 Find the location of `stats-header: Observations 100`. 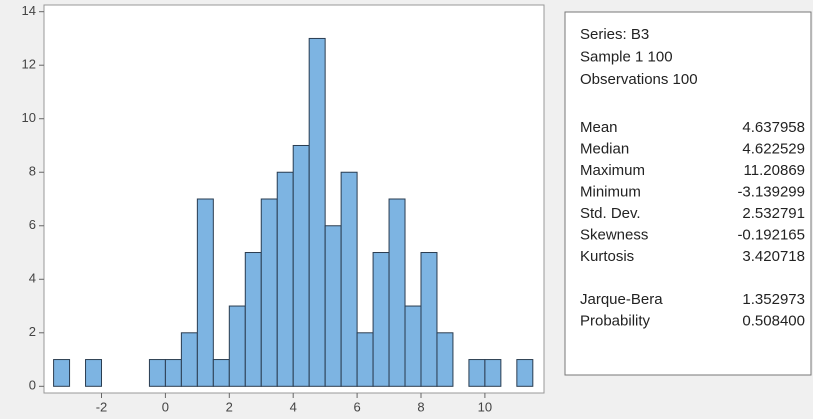

stats-header: Observations 100 is located at coordinates (639, 79).